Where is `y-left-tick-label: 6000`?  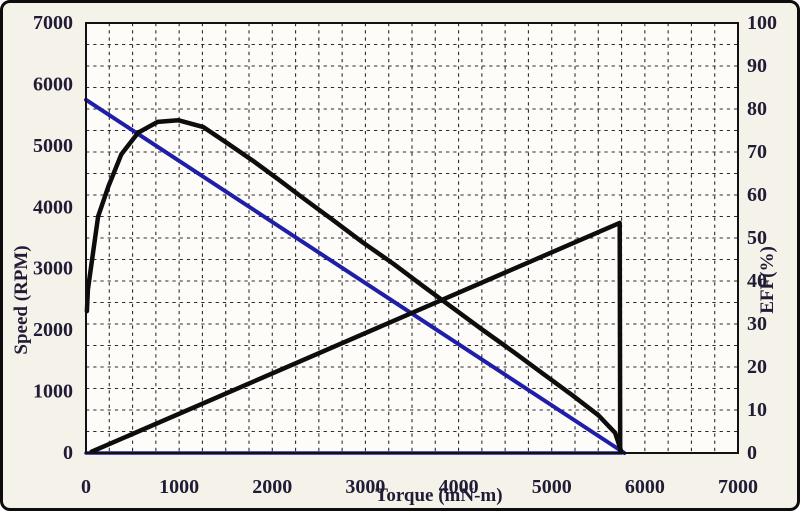
y-left-tick-label: 6000 is located at coordinates (53, 84).